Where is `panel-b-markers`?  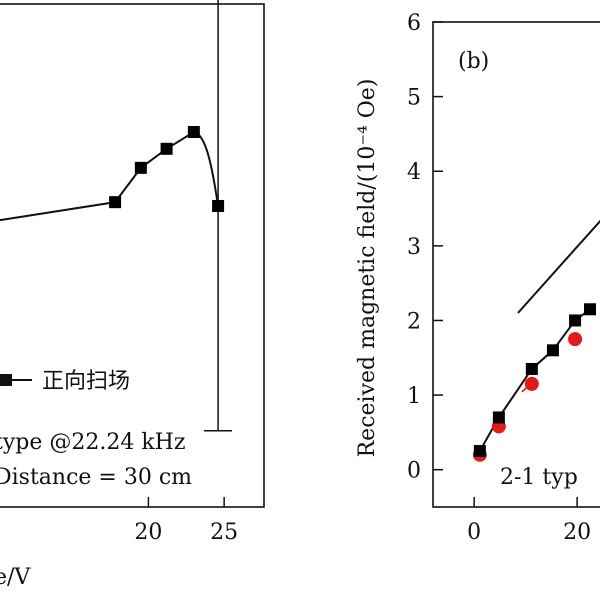 panel-b-markers is located at coordinates (534, 382).